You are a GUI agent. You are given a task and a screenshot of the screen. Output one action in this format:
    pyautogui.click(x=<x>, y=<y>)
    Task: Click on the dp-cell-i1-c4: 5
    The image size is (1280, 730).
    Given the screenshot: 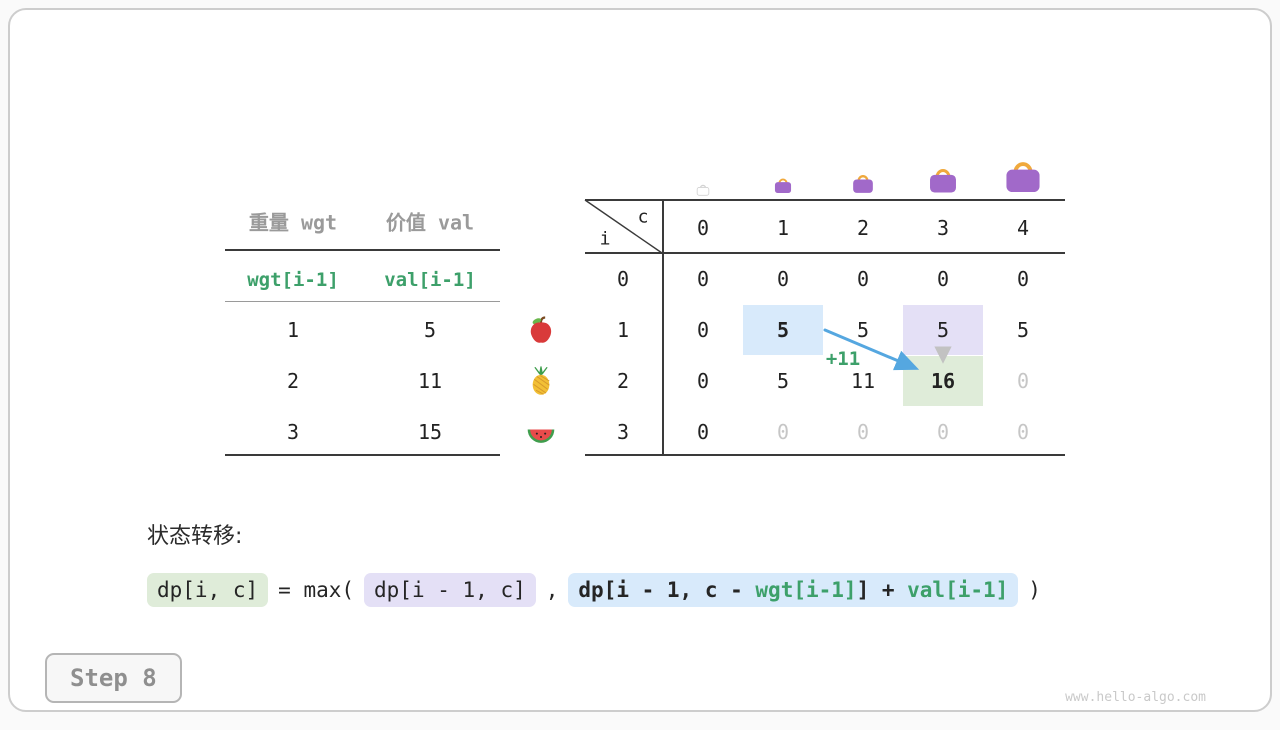 What is the action you would take?
    pyautogui.click(x=1023, y=330)
    